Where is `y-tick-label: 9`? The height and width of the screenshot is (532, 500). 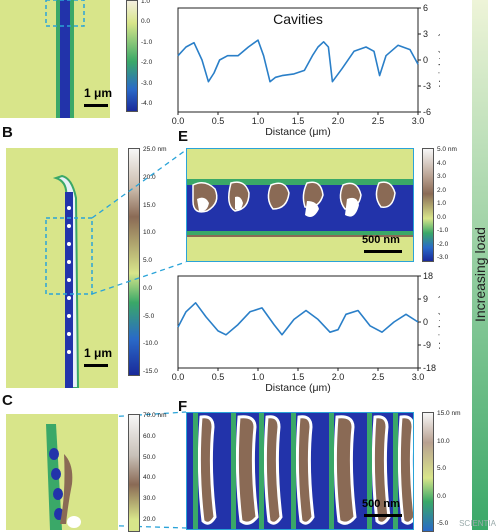
y-tick-label: 9 is located at coordinates (425, 299).